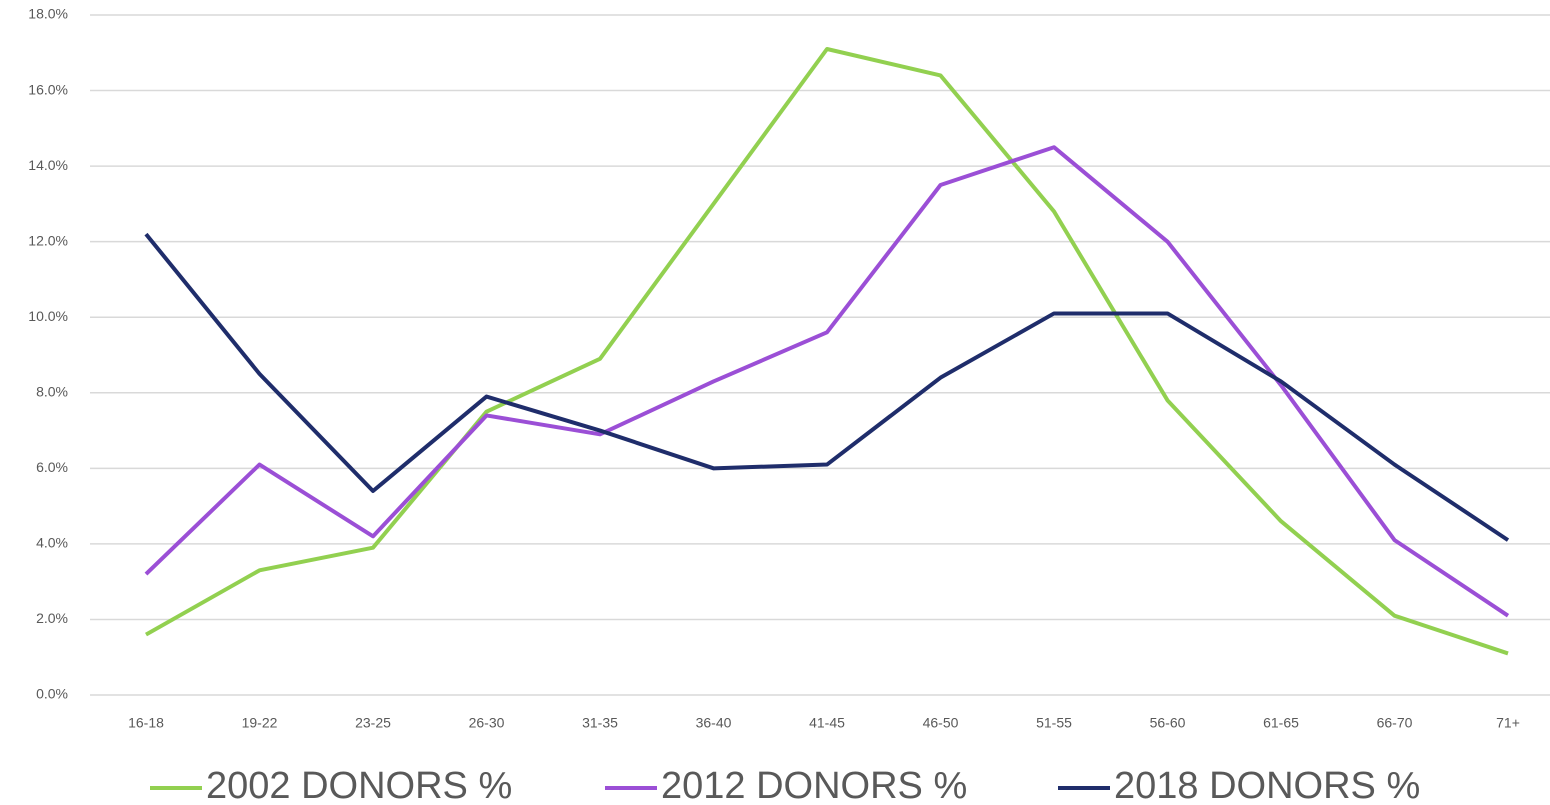 The height and width of the screenshot is (805, 1550). What do you see at coordinates (52, 391) in the screenshot?
I see `y-tick-label: 8.0%` at bounding box center [52, 391].